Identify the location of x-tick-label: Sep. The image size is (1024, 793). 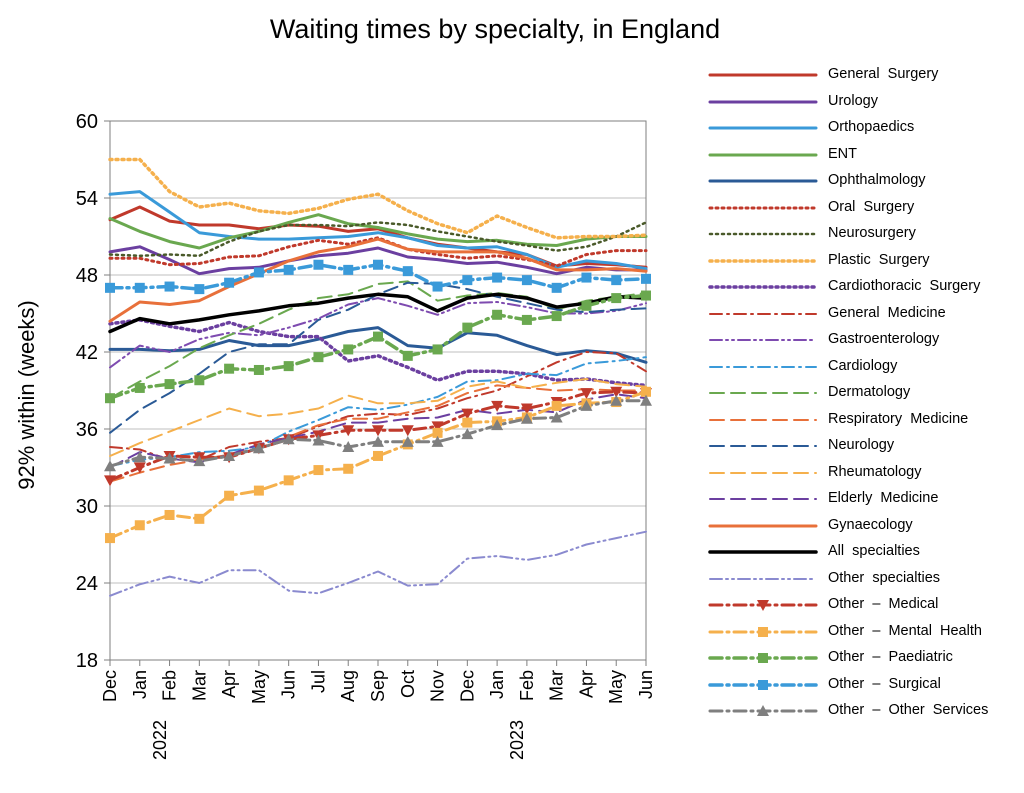
(378, 686).